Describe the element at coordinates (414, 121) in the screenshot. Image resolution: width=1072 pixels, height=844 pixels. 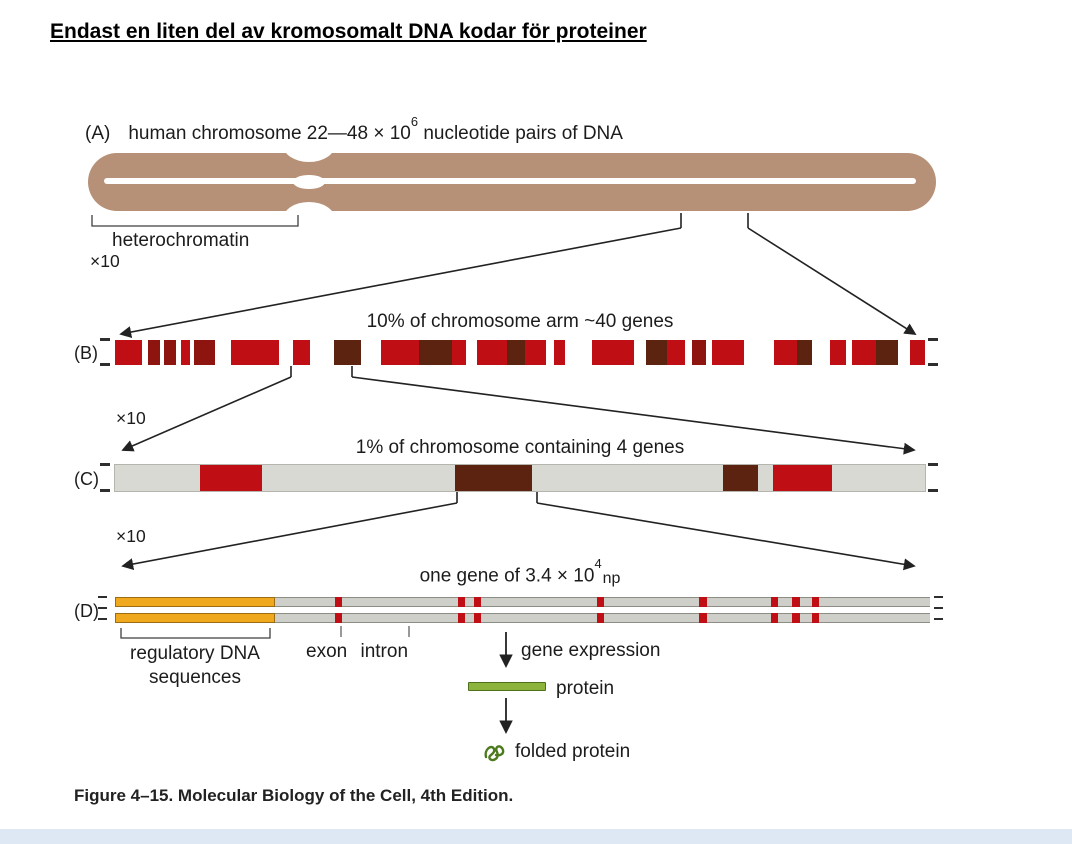
I see `panel-a-heading-exponent: 6` at that location.